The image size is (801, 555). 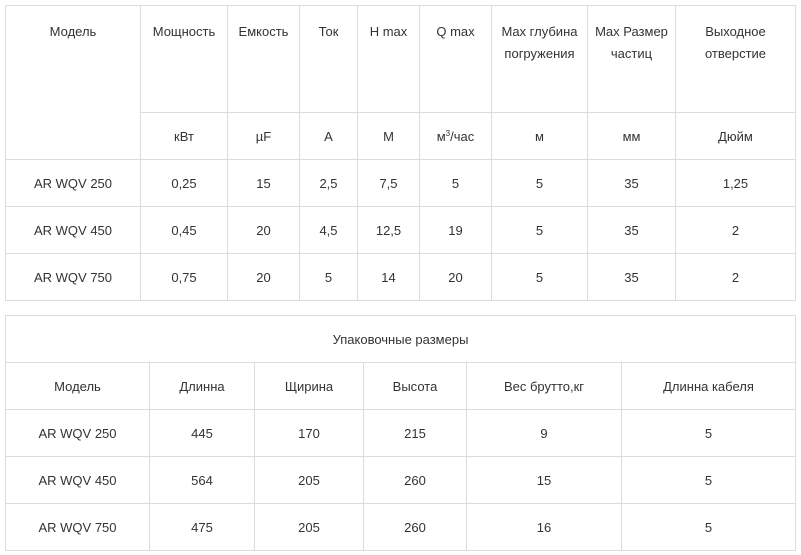 I want to click on cell-current: 2,5, so click(x=328, y=183).